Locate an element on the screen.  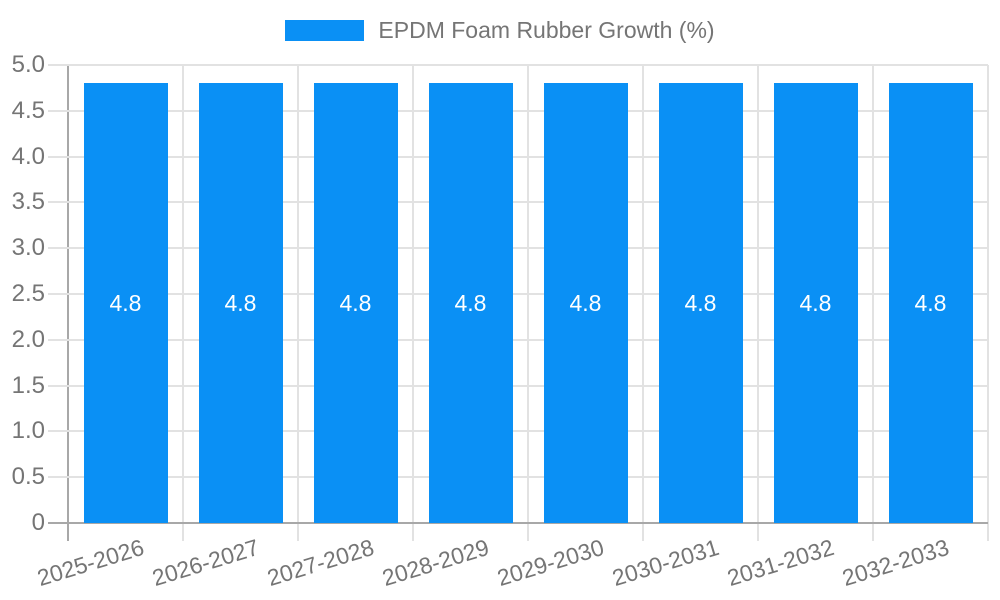
legend-label: EPDM Foam Rubber Growth (%) is located at coordinates (546, 30).